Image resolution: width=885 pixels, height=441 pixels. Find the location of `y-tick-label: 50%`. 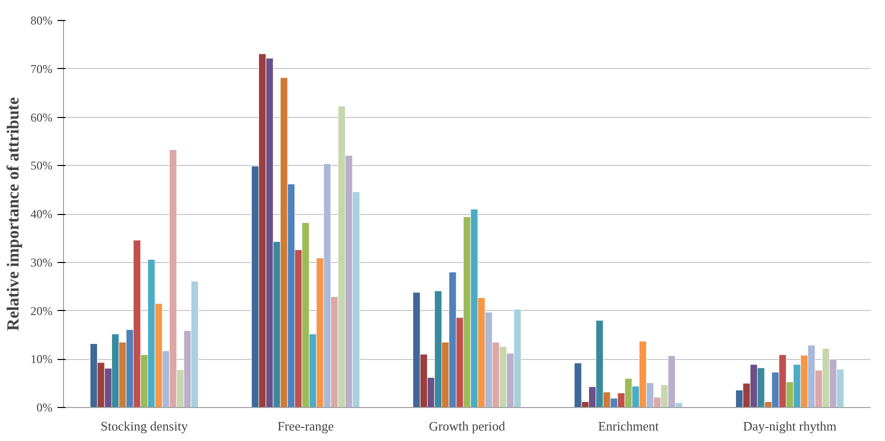

y-tick-label: 50% is located at coordinates (41, 165).